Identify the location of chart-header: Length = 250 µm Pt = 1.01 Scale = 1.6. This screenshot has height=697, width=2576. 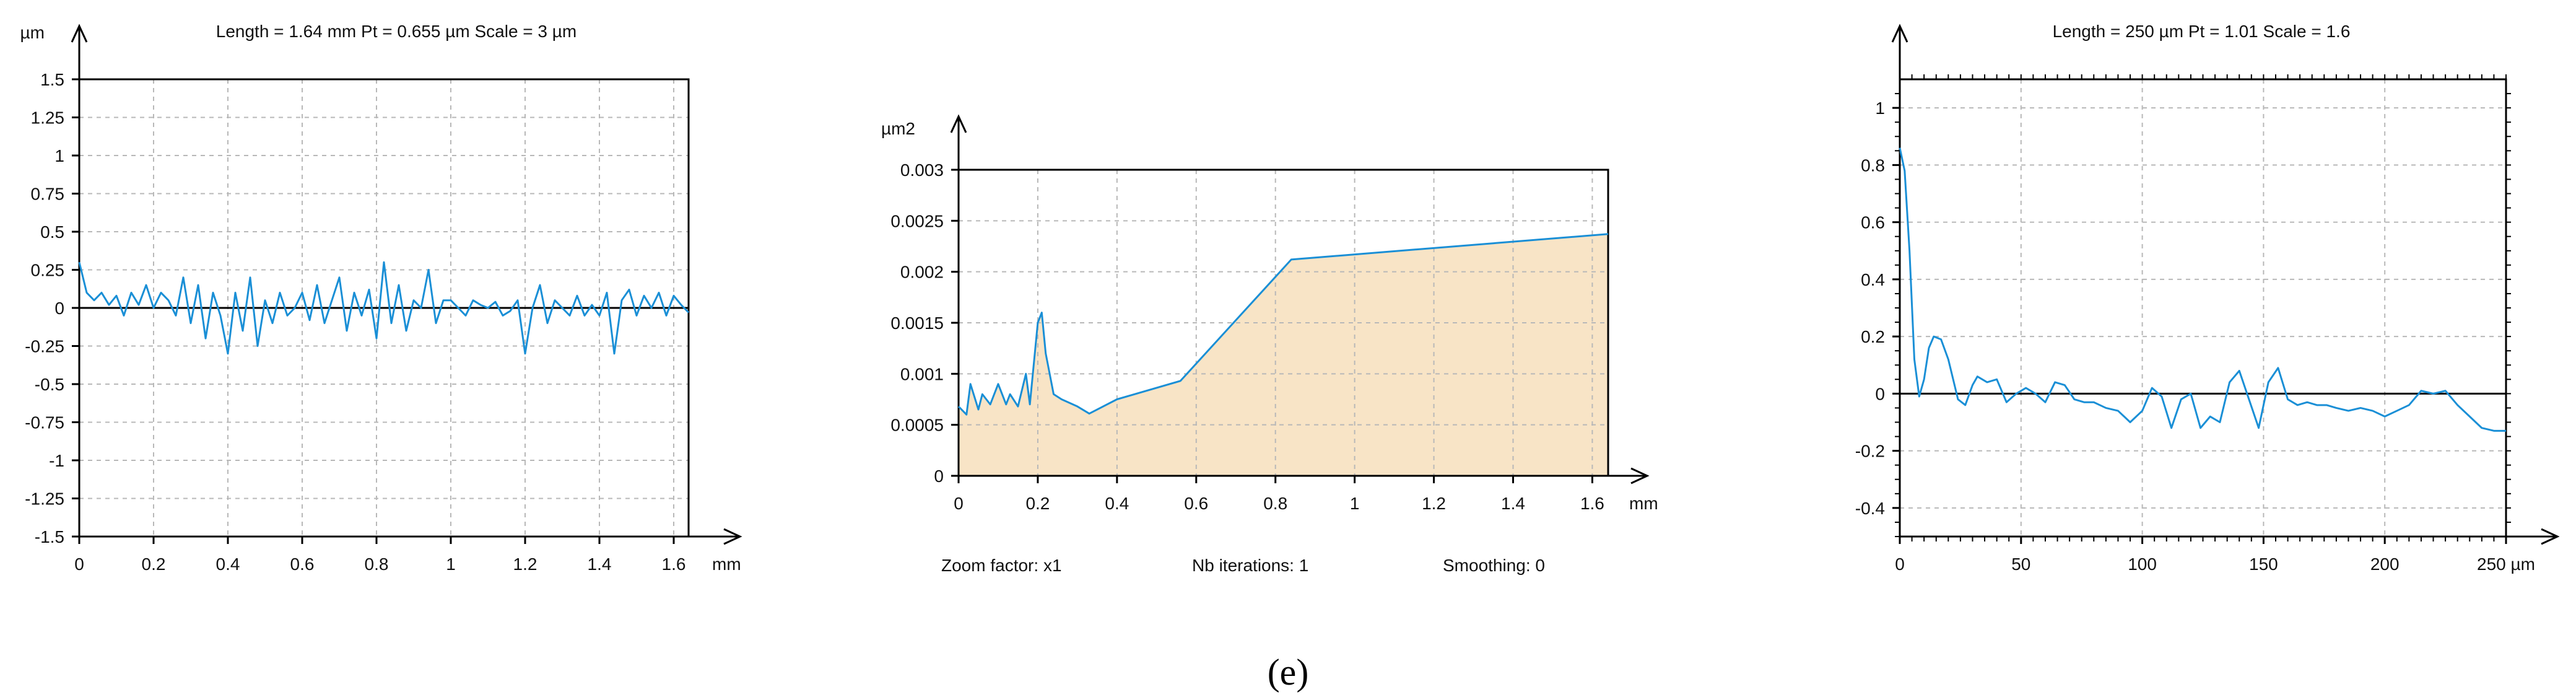
(2202, 31).